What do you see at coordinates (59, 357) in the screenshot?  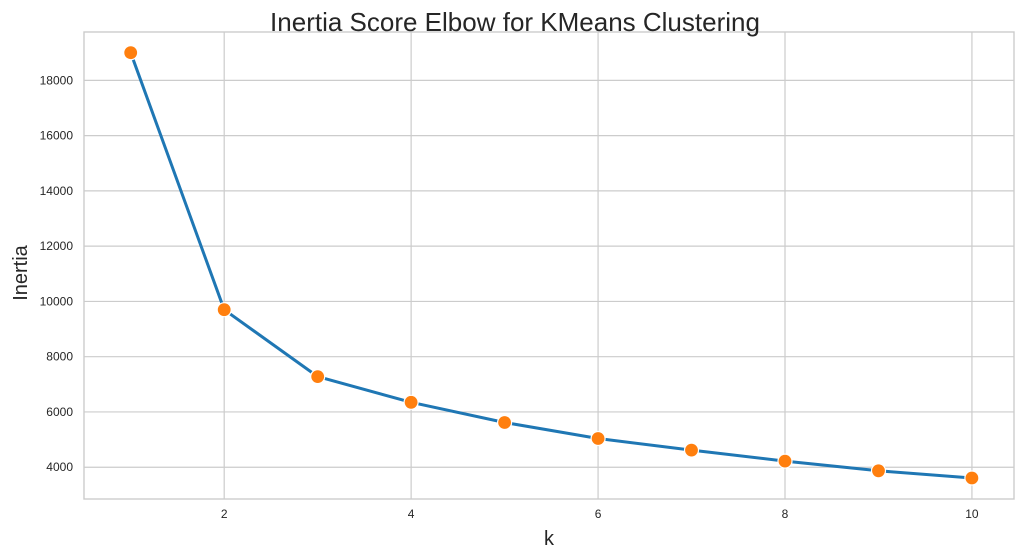 I see `y-tick-label: 8000` at bounding box center [59, 357].